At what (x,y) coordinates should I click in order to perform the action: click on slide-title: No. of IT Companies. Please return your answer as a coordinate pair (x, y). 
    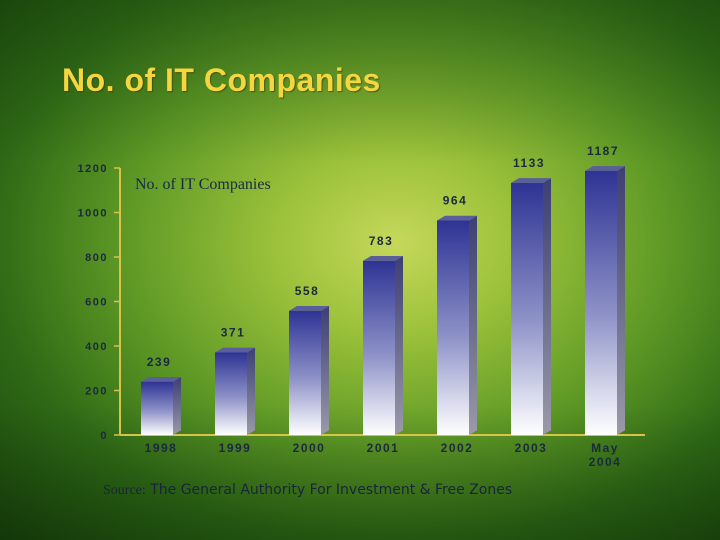
    Looking at the image, I should click on (221, 80).